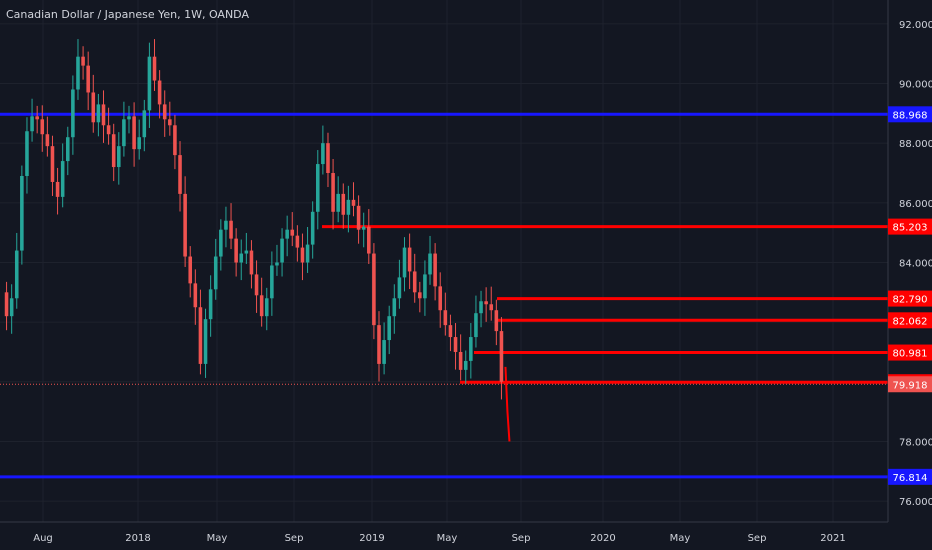 Image resolution: width=932 pixels, height=550 pixels. I want to click on x-tick-label: May, so click(680, 538).